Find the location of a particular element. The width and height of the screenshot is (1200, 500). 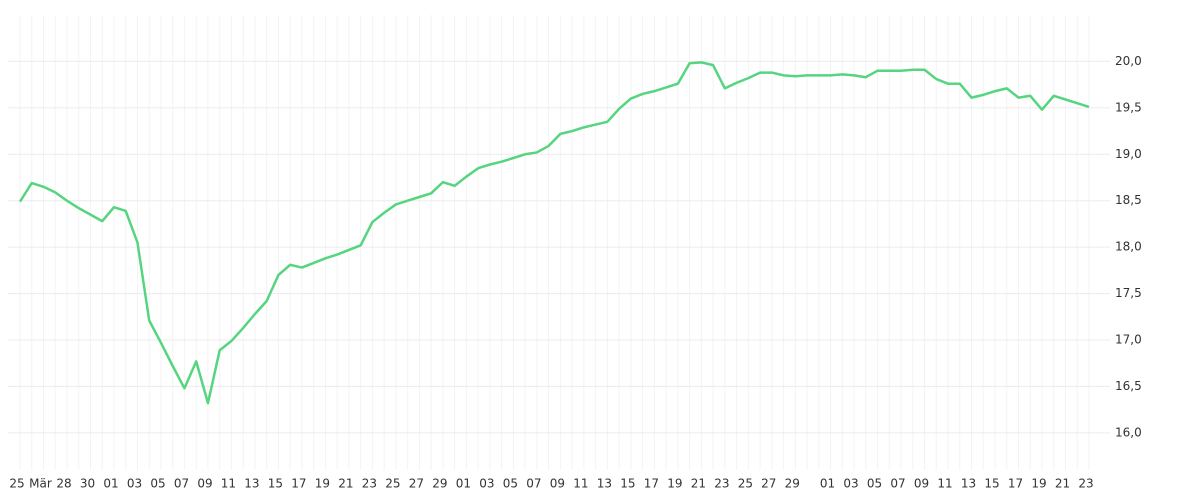

y-tick-label: 19,5 is located at coordinates (1128, 107).